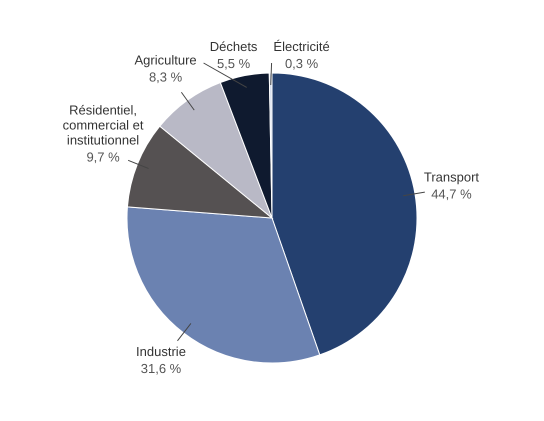 The height and width of the screenshot is (421, 544). What do you see at coordinates (301, 46) in the screenshot?
I see `slice-label: Électricité` at bounding box center [301, 46].